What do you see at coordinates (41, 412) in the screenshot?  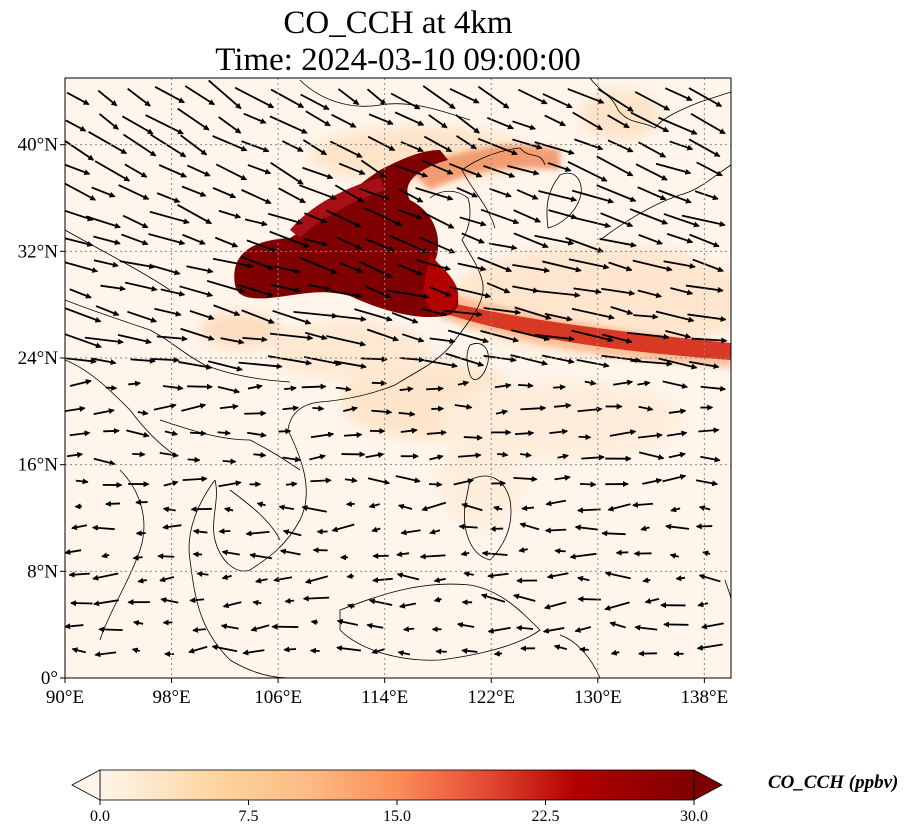 I see `latitude-labels: 0° 8°N 16°N 24°N 32°N 40°N` at bounding box center [41, 412].